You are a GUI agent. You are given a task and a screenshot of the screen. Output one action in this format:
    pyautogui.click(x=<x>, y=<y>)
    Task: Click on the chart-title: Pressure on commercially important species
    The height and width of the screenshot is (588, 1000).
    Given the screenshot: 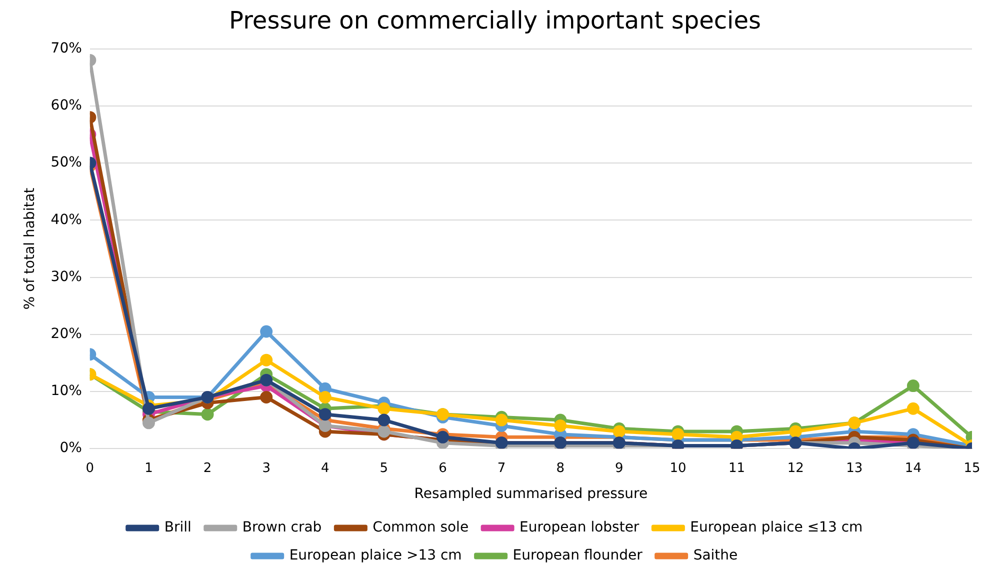 What is the action you would take?
    pyautogui.click(x=495, y=20)
    